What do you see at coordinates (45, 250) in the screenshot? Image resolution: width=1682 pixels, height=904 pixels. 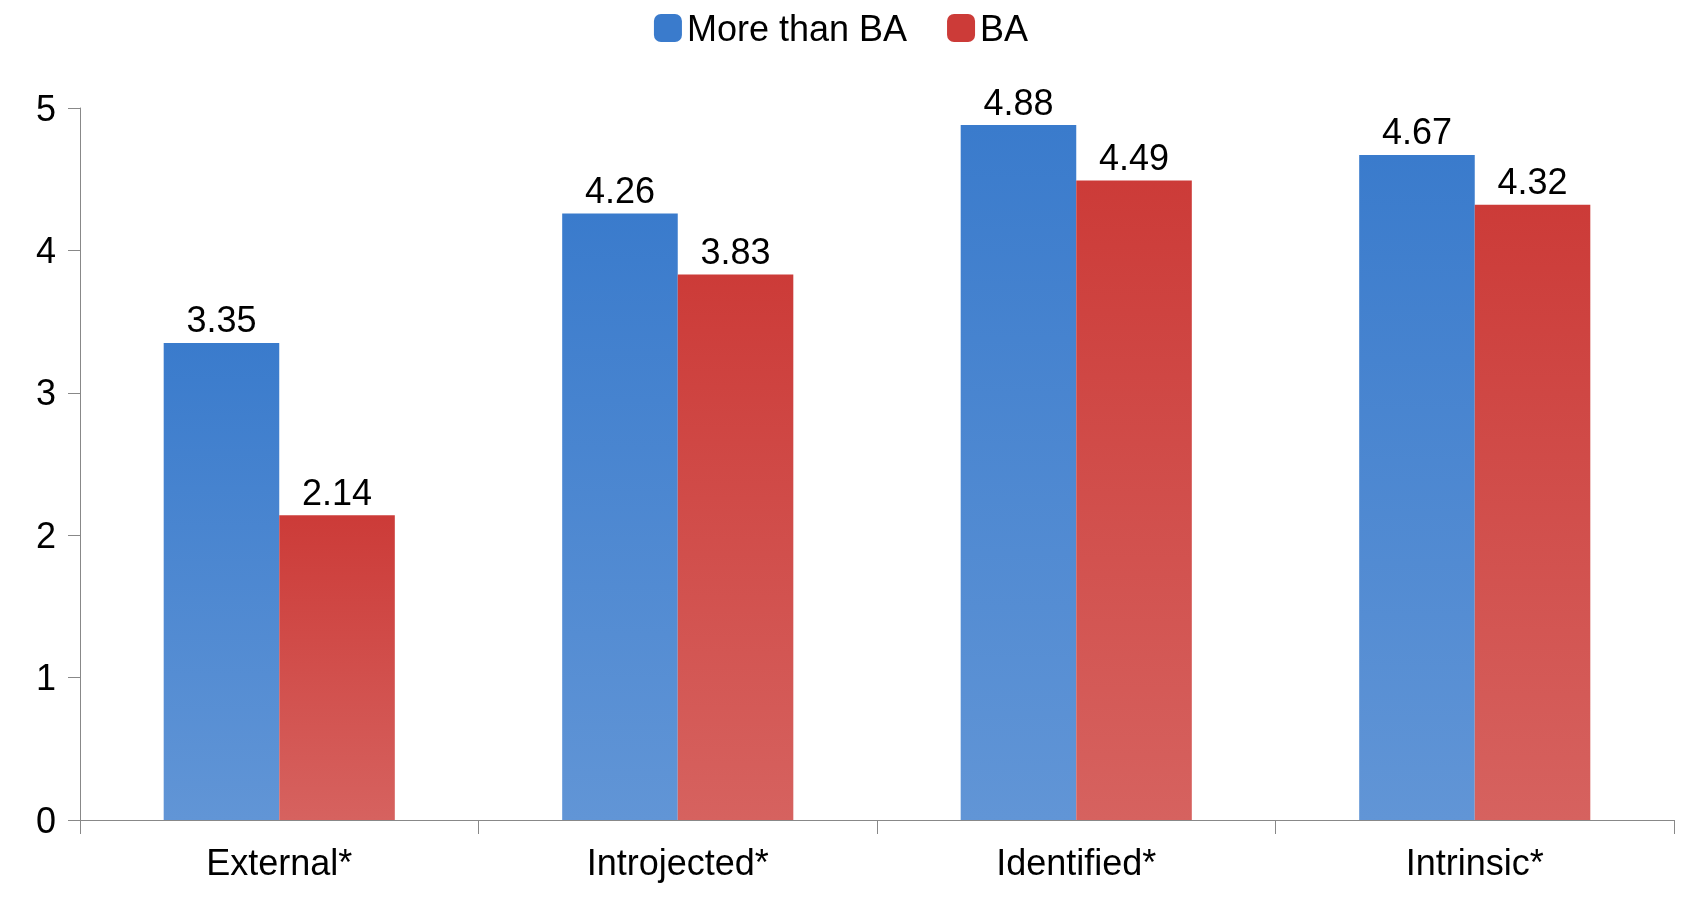 I see `y-tick-label: 4` at bounding box center [45, 250].